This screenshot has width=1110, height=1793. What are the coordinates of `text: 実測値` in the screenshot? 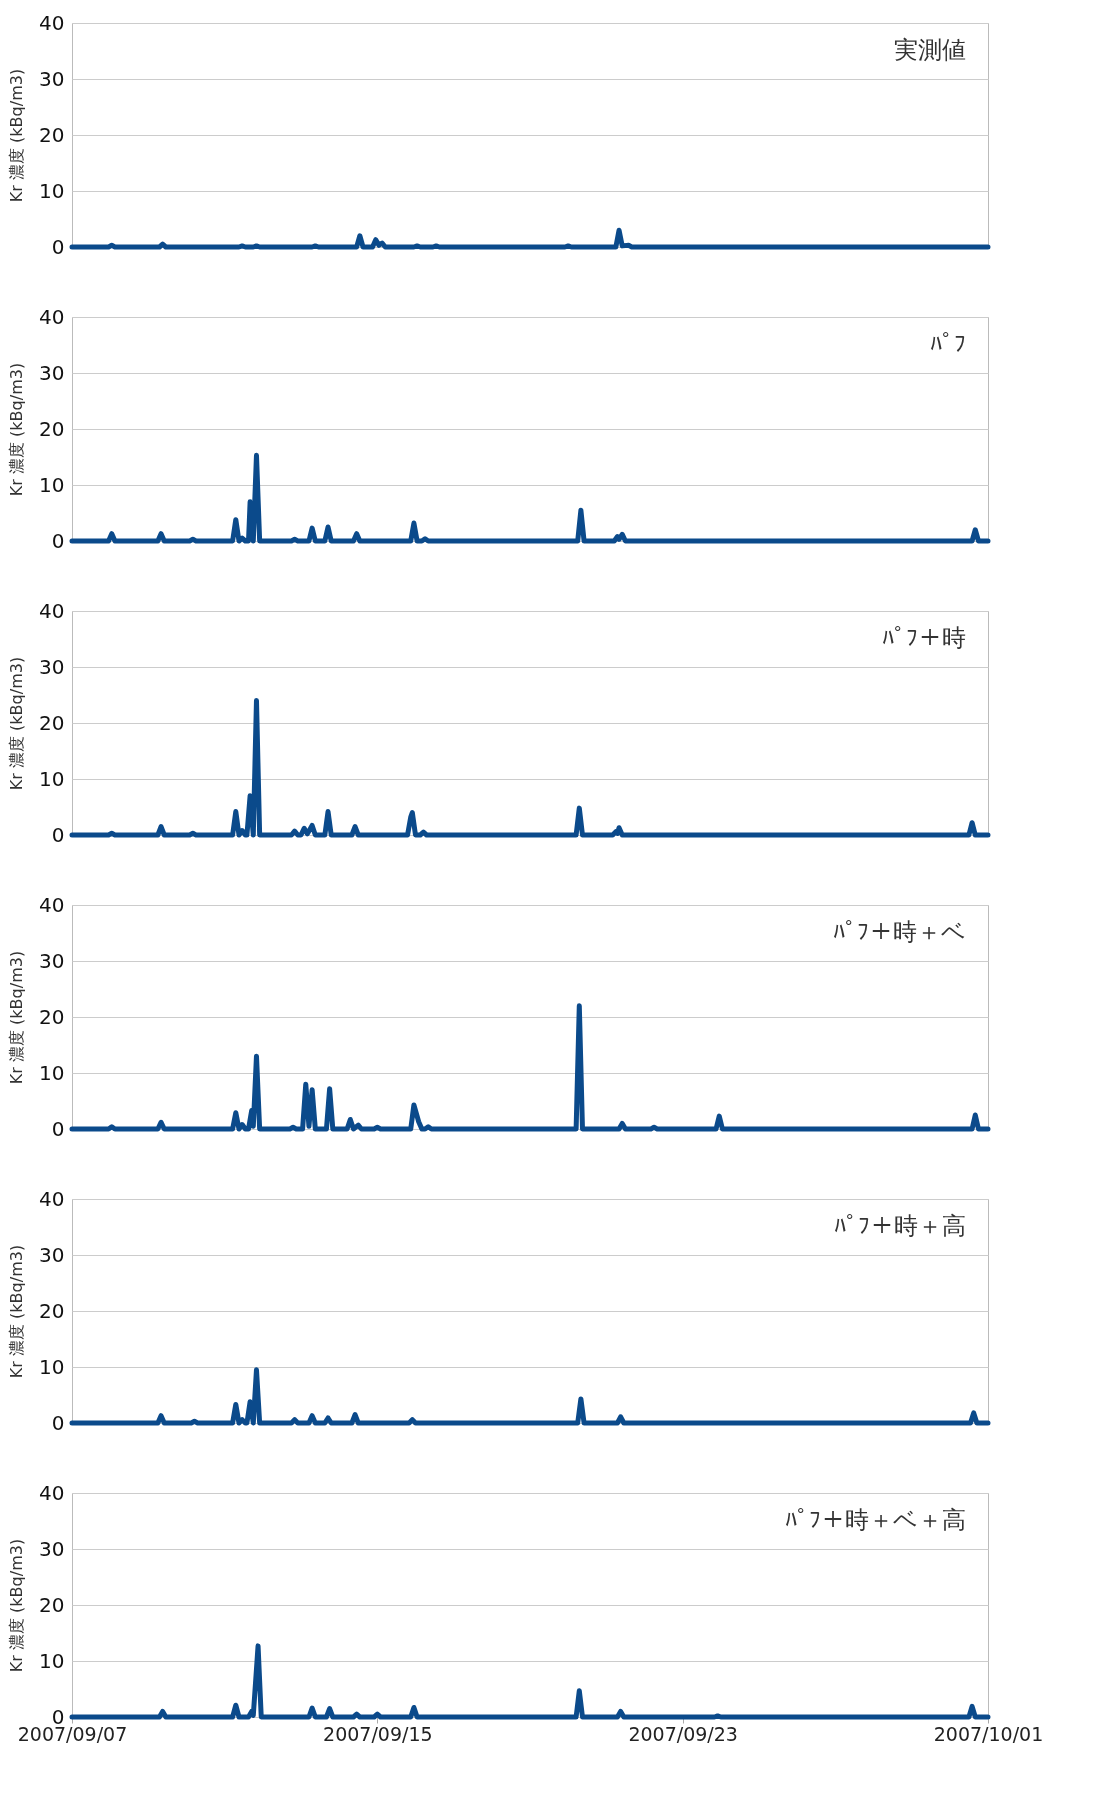 It's located at (930, 50).